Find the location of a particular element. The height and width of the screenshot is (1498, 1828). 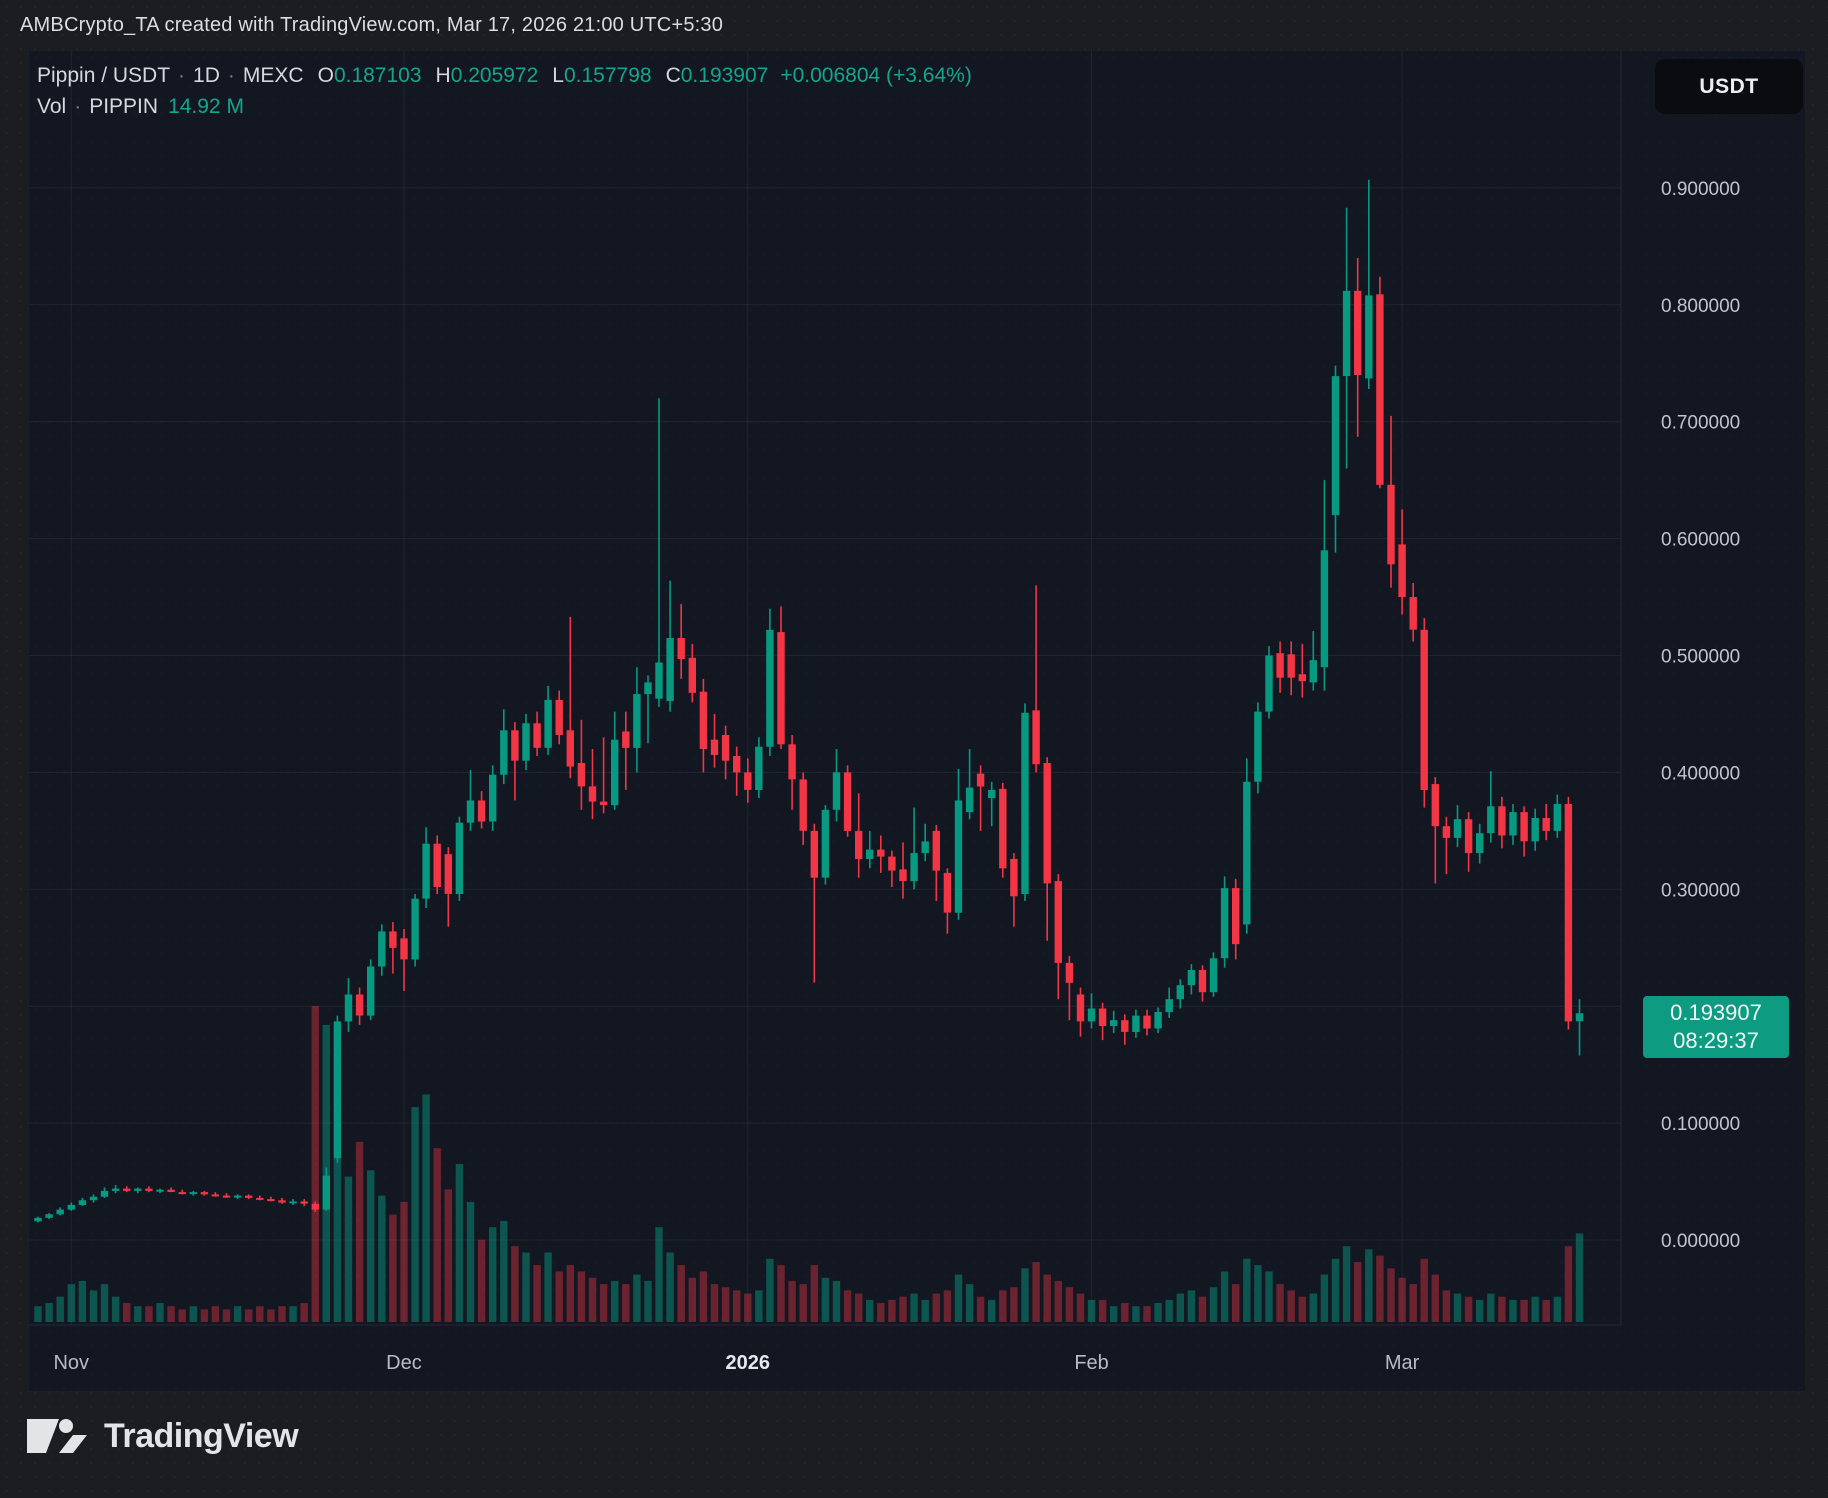

time-axis-label: Nov is located at coordinates (71, 1363).